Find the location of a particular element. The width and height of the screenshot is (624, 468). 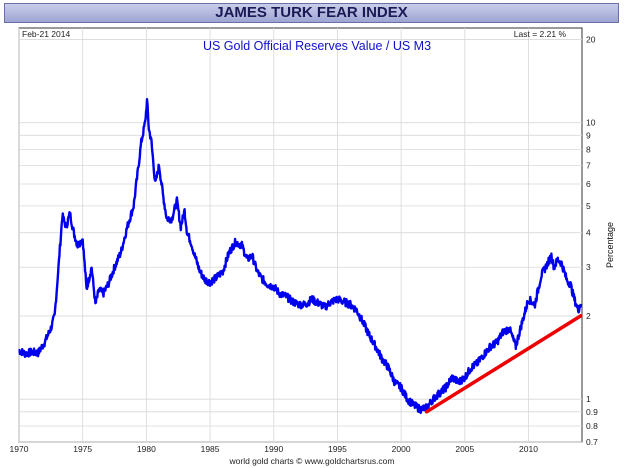

y-tick-label: 3 is located at coordinates (588, 267).